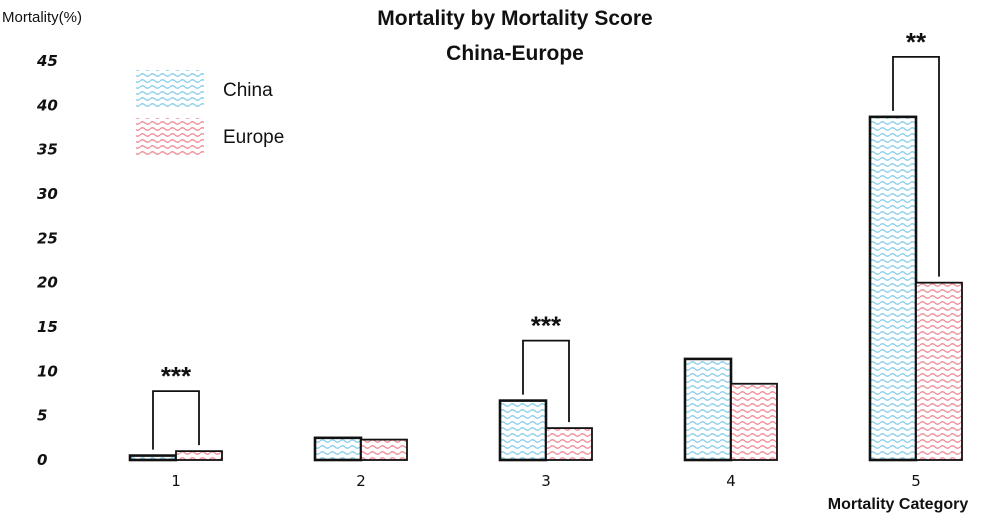 Image resolution: width=996 pixels, height=518 pixels. What do you see at coordinates (42, 460) in the screenshot?
I see `y-tick-label: 0` at bounding box center [42, 460].